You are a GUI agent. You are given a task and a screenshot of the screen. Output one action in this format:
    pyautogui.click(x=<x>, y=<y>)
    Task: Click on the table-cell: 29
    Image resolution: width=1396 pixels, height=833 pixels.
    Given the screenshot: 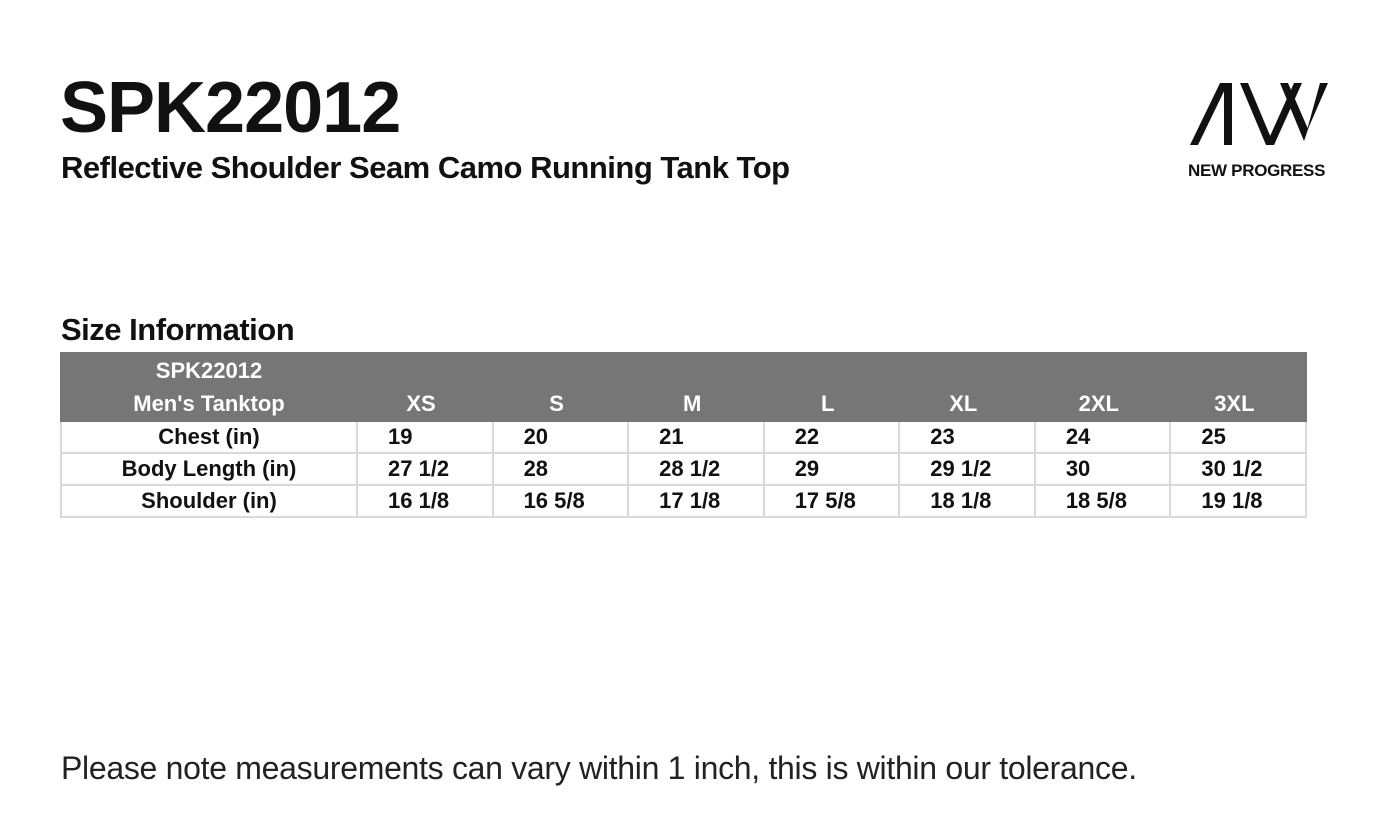 What is the action you would take?
    pyautogui.click(x=831, y=469)
    